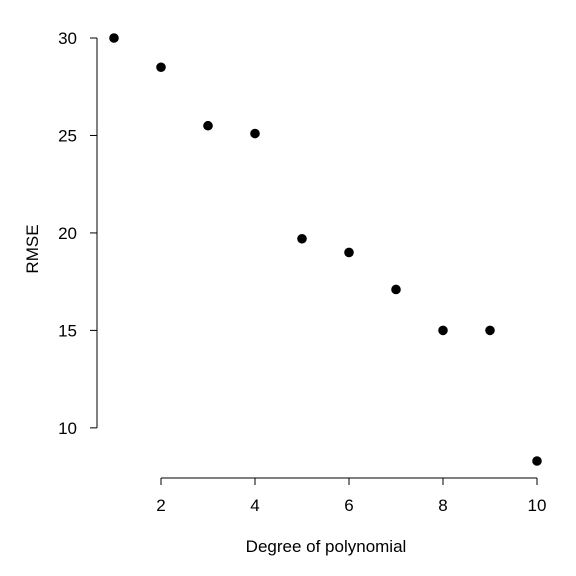  I want to click on x-axis: 2 4 6 8 10, so click(351, 496).